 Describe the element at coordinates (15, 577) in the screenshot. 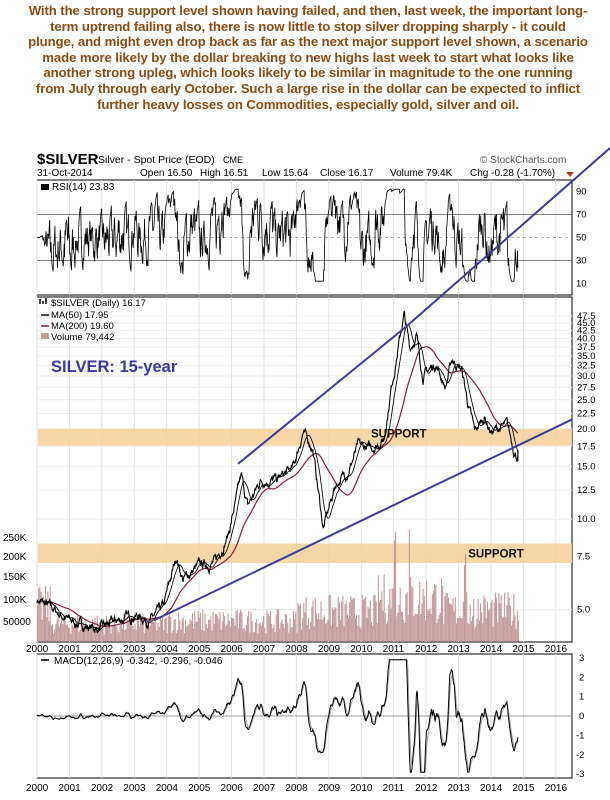

I see `volume-tick-150K: 150K` at that location.